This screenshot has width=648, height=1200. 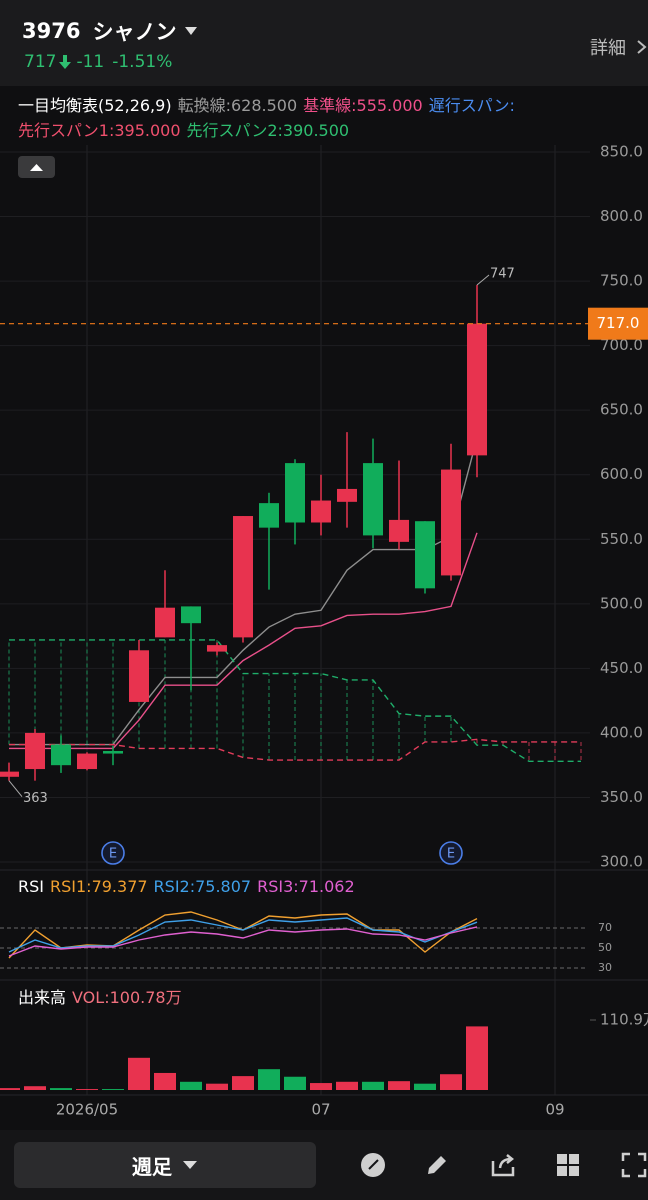 What do you see at coordinates (306, 886) in the screenshot?
I see `legend-entry: RSI3:71.062` at bounding box center [306, 886].